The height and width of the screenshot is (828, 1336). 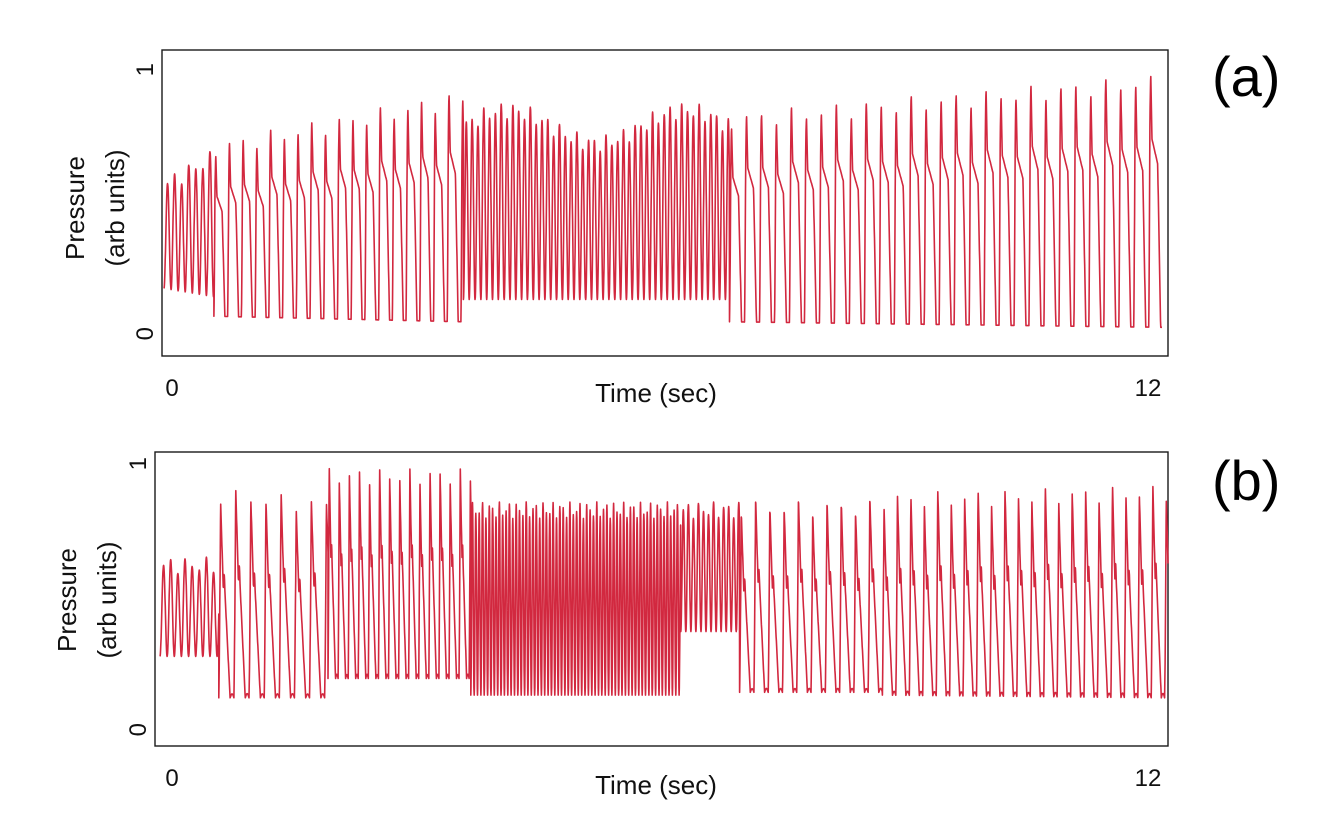 I want to click on panel-b-letter: (b), so click(x=1246, y=480).